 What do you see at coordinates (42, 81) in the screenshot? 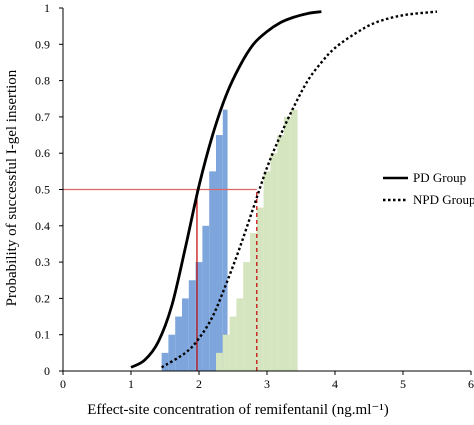
I see `y-tick-label: 0.8` at bounding box center [42, 81].